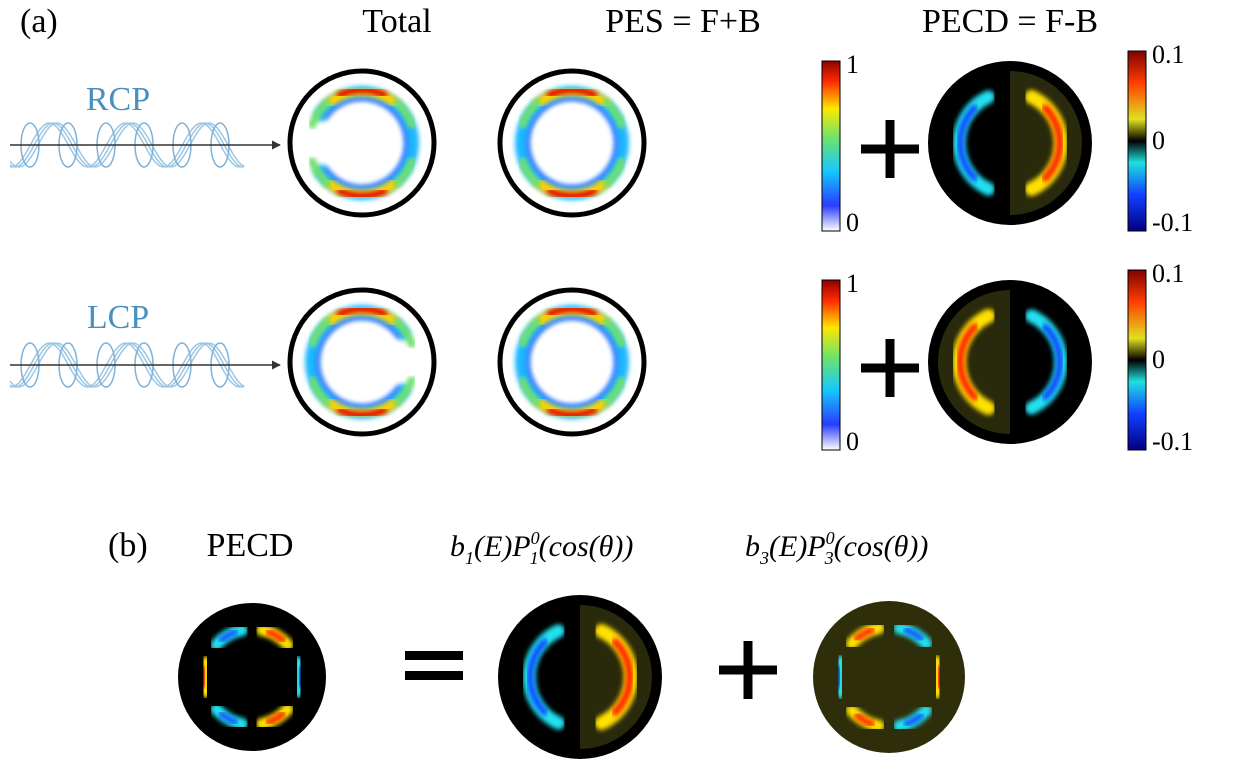  I want to click on light-label: LCP, so click(118, 317).